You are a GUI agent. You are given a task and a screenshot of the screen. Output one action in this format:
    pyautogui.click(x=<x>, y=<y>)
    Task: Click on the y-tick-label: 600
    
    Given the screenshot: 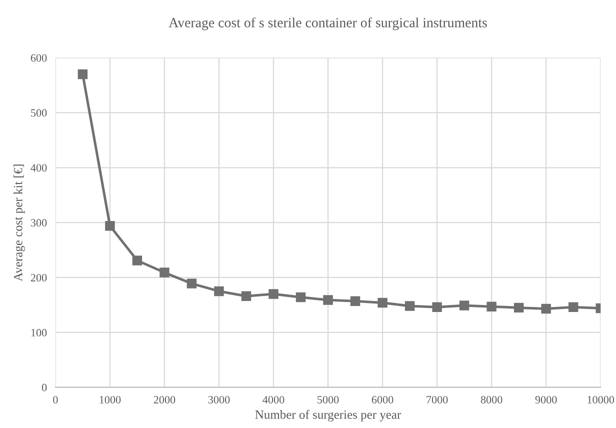 What is the action you would take?
    pyautogui.click(x=38, y=58)
    